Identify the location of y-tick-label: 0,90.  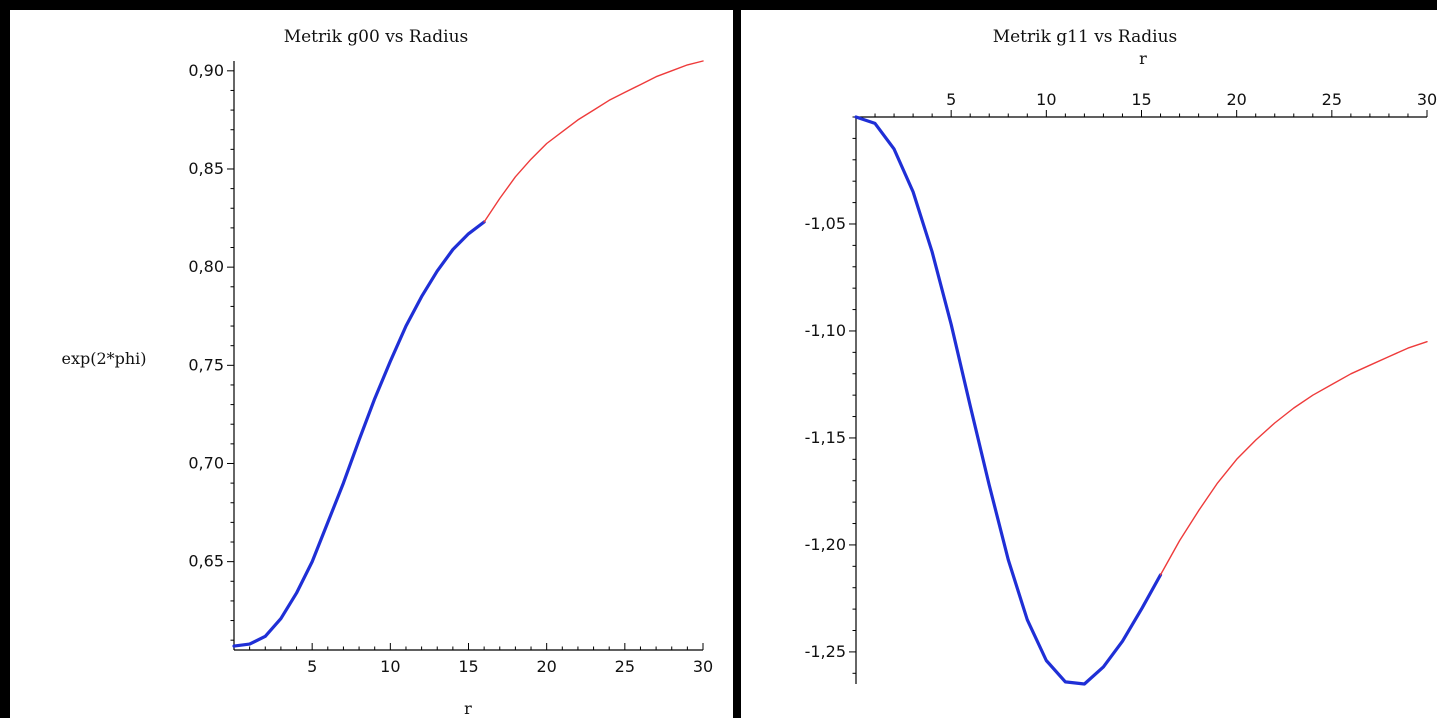
(206, 70).